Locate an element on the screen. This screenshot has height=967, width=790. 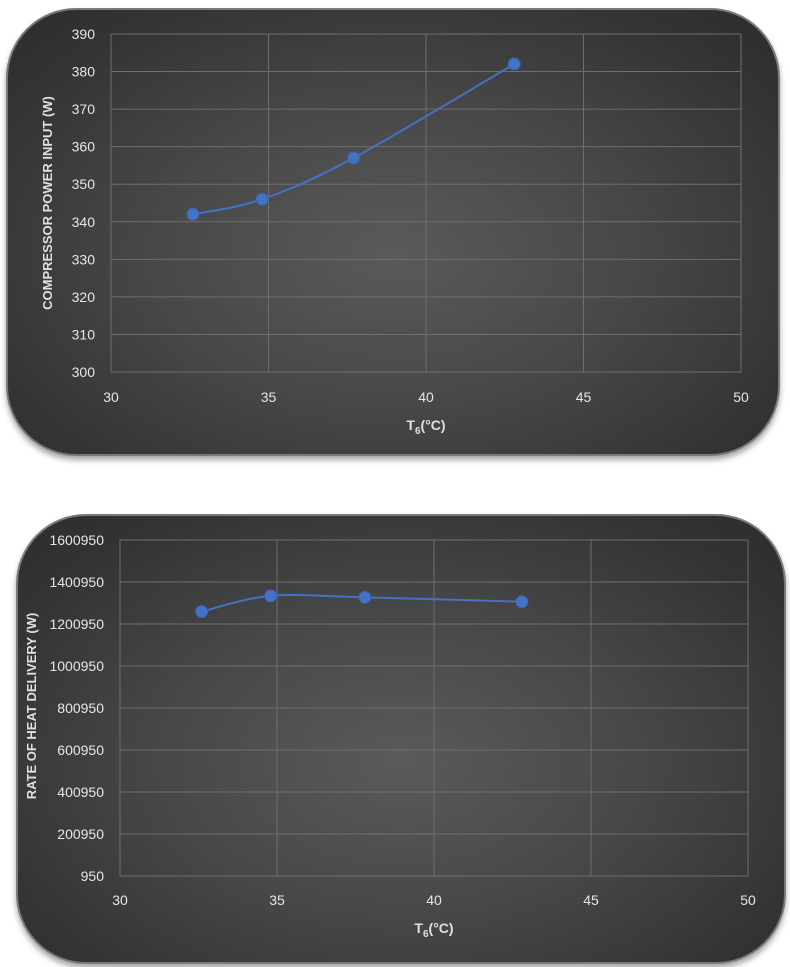
y-tick-label: 320 is located at coordinates (84, 297).